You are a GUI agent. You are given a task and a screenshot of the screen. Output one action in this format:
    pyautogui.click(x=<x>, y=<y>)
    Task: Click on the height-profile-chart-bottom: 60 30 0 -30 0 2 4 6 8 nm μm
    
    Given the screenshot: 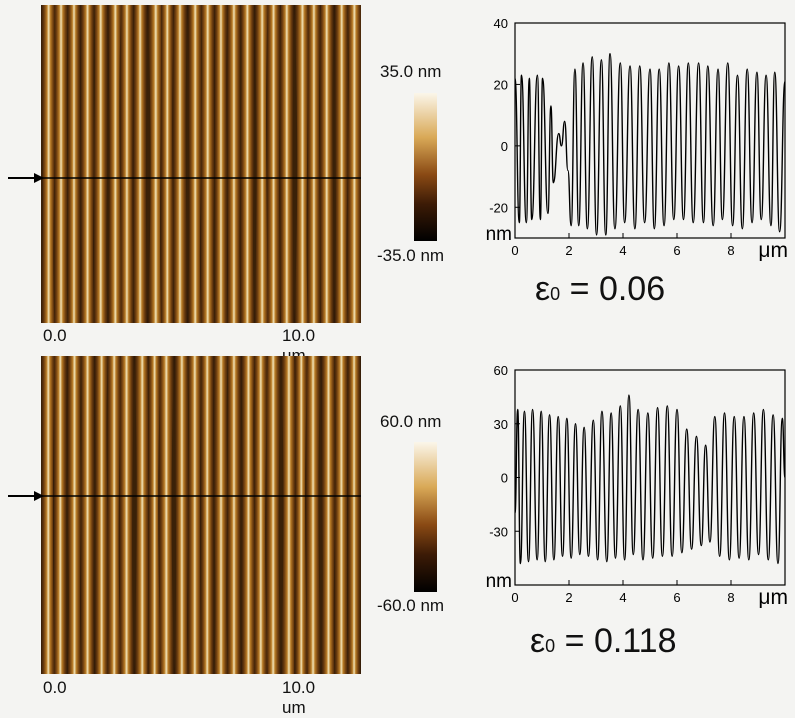 What is the action you would take?
    pyautogui.click(x=637, y=486)
    